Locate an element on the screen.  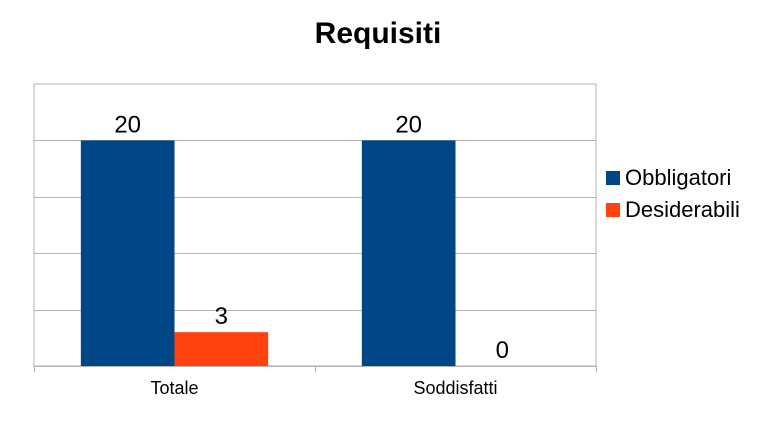
data-label: 3 is located at coordinates (221, 316).